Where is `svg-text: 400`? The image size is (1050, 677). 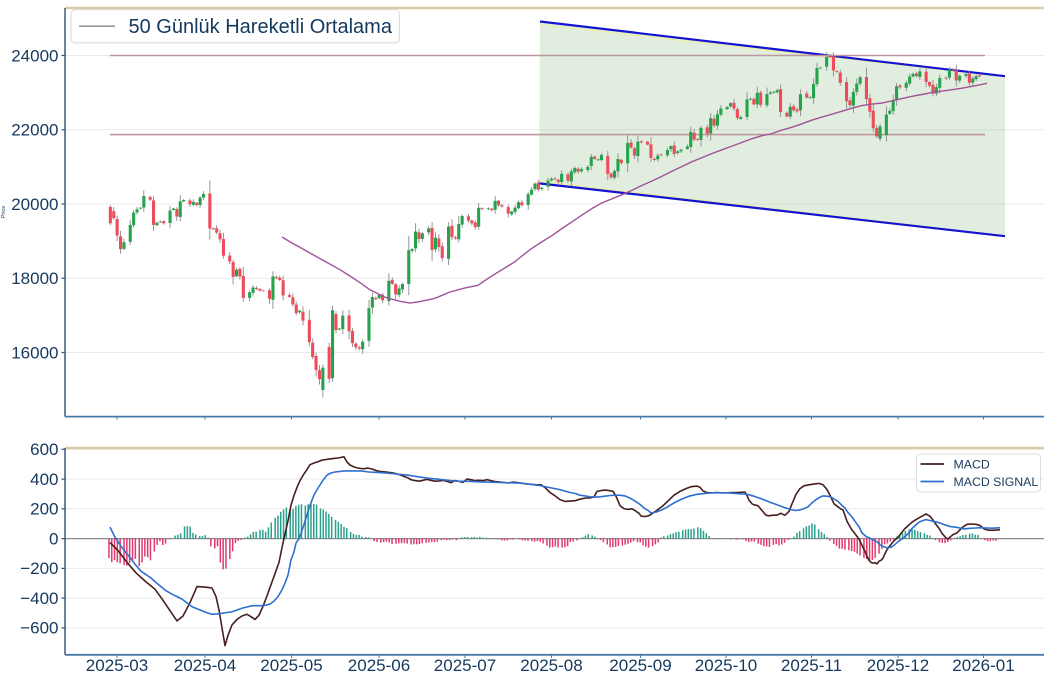
svg-text: 400 is located at coordinates (44, 479).